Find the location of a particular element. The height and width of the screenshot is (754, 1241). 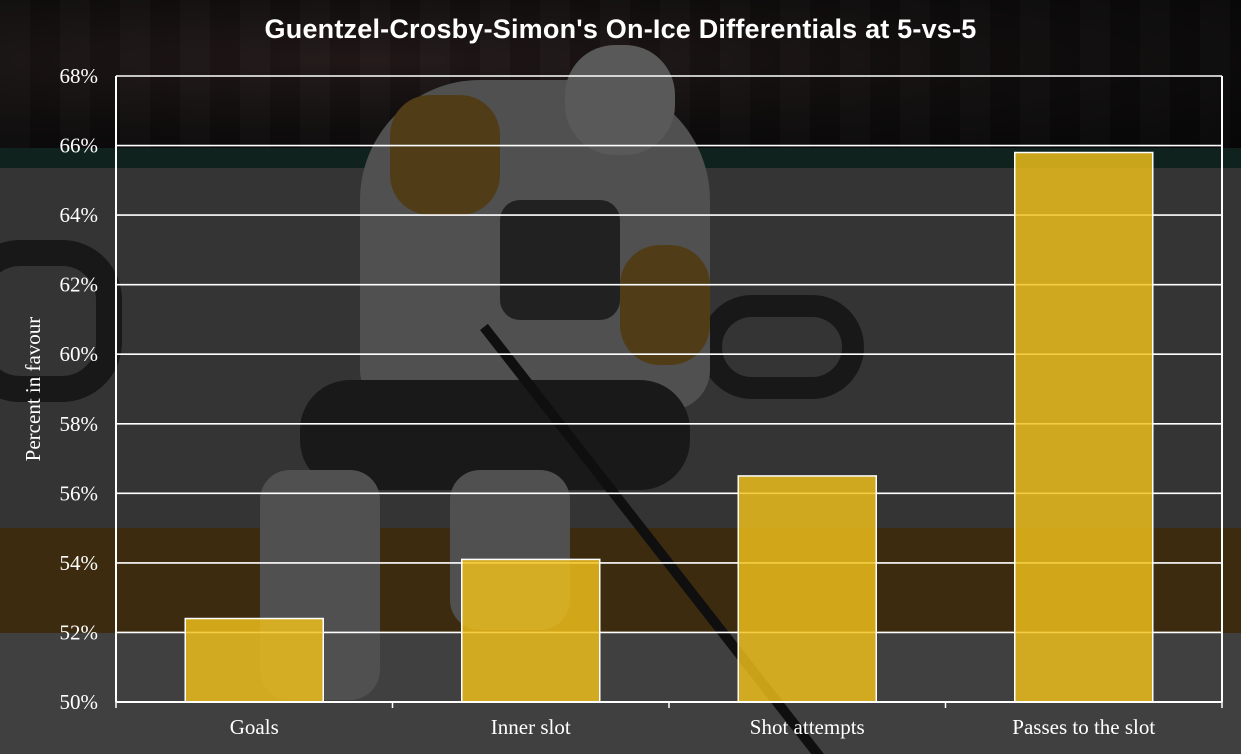

y-tick-label: 66% is located at coordinates (79, 146).